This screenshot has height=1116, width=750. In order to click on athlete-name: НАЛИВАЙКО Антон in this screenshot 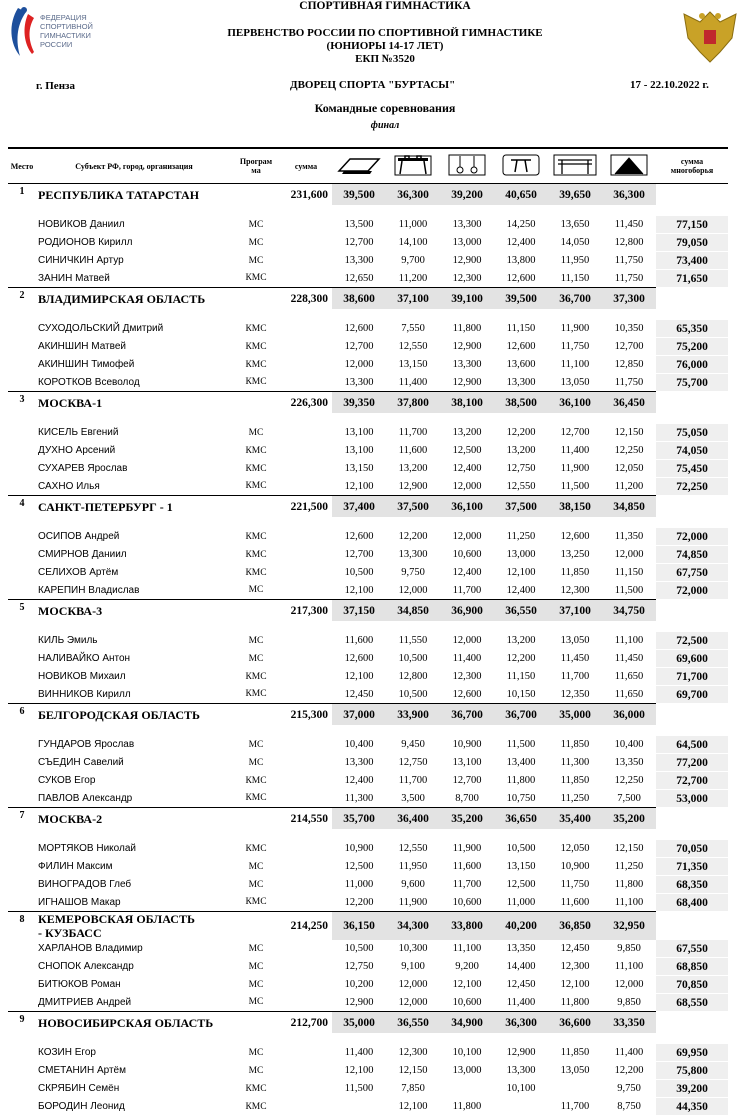, I will do `click(84, 658)`.